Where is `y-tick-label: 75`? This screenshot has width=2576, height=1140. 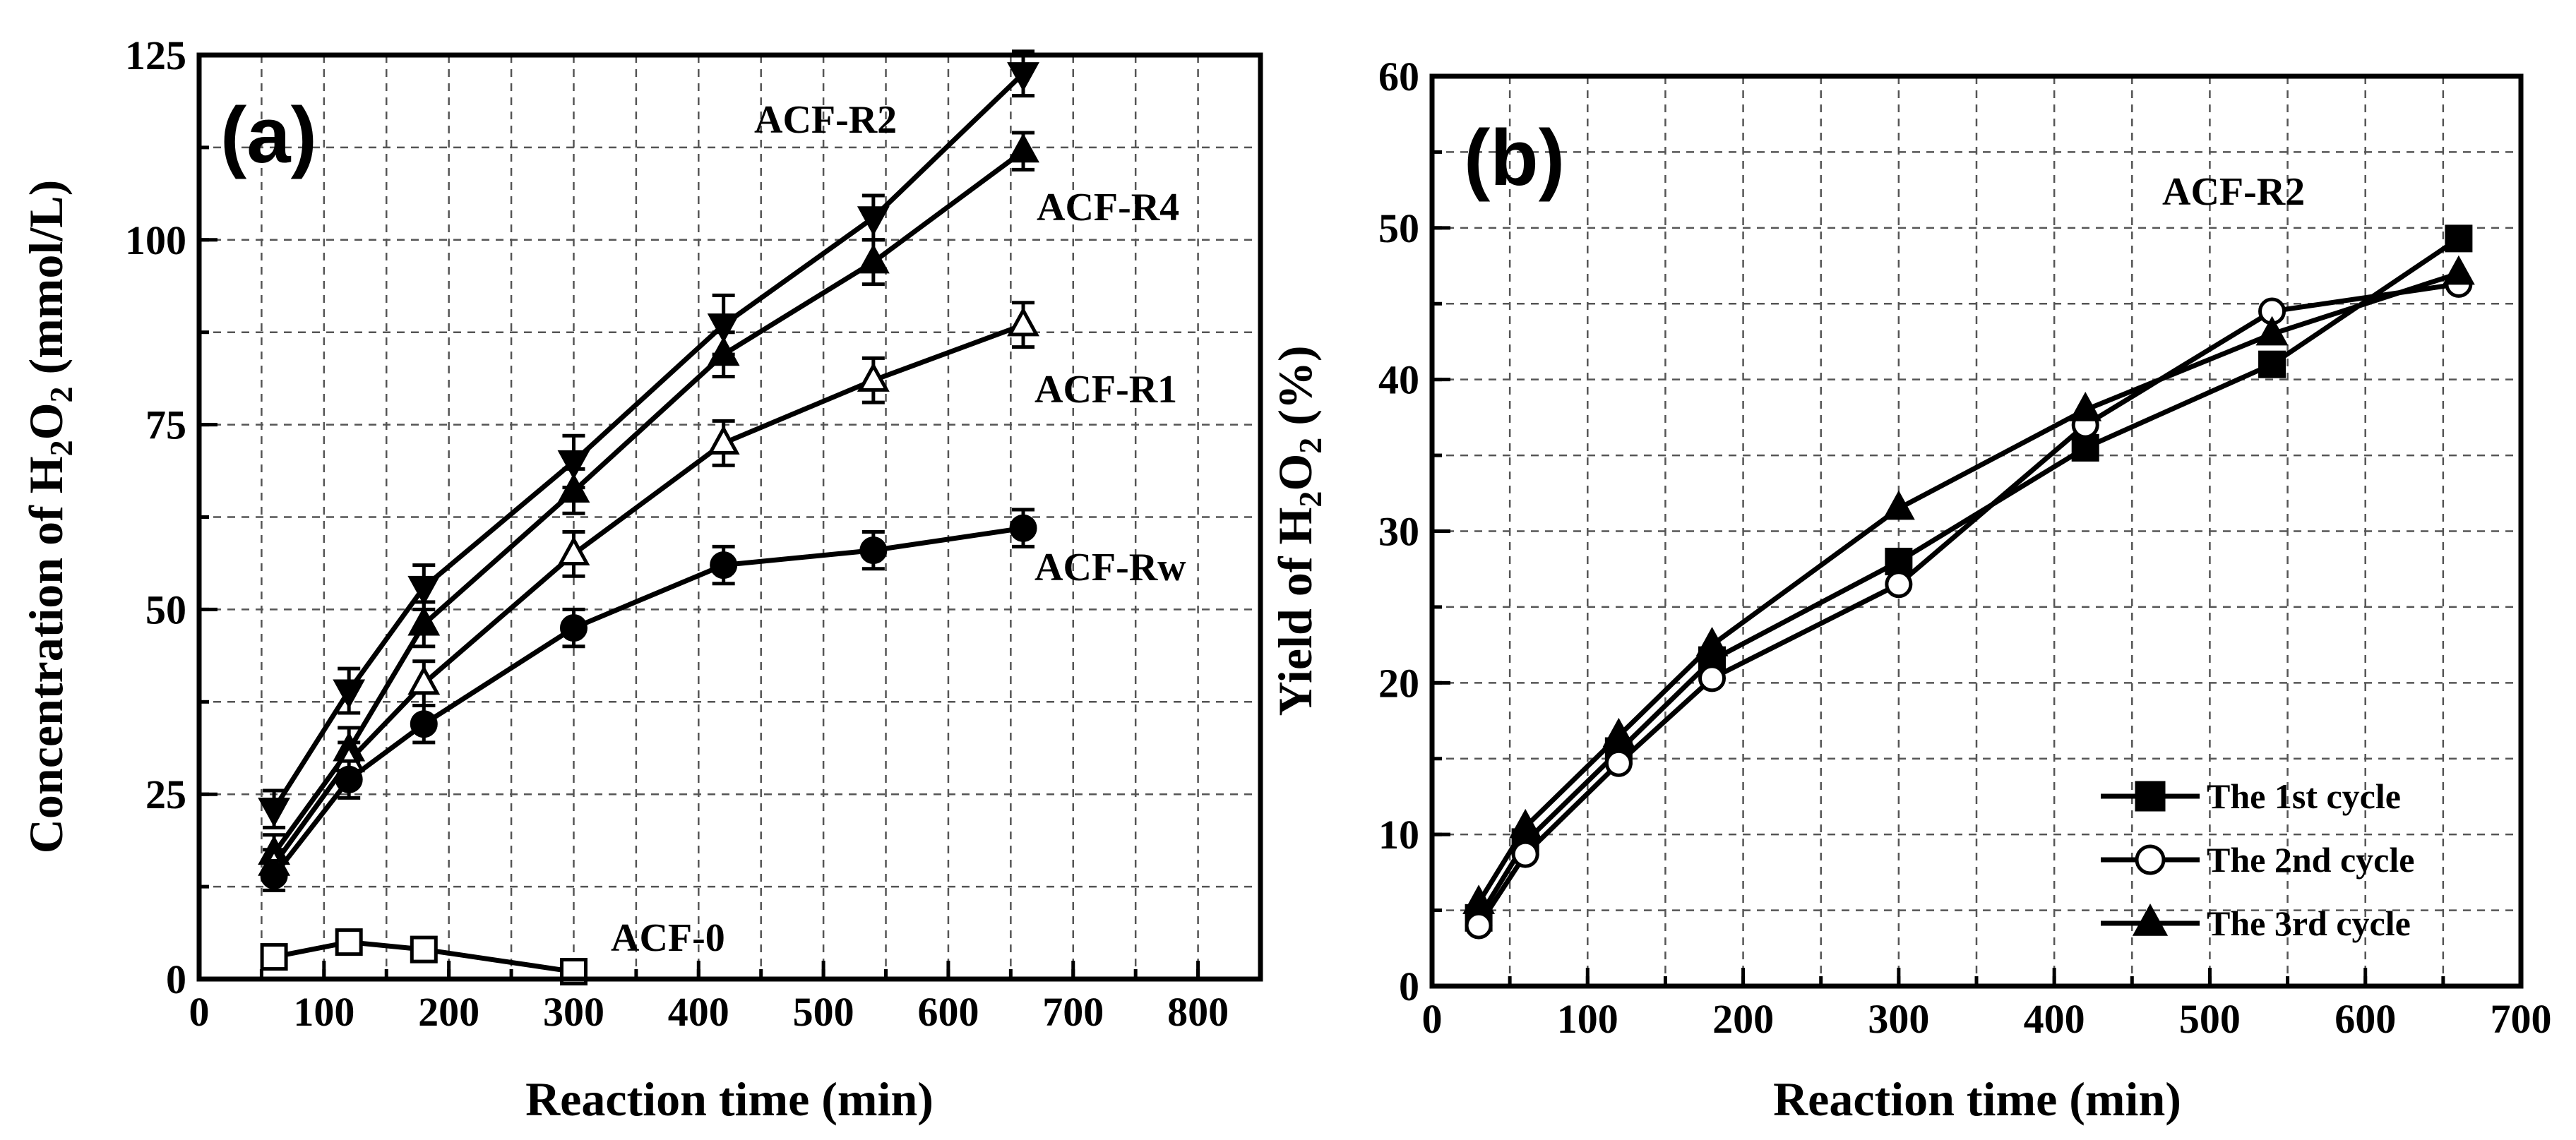 y-tick-label: 75 is located at coordinates (165, 425).